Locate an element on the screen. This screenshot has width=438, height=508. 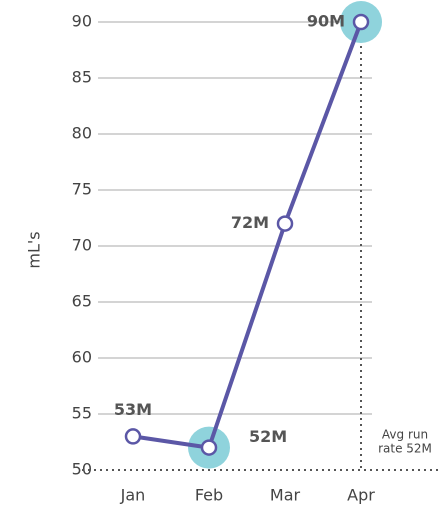
y-tick-label: 80 is located at coordinates (82, 133).